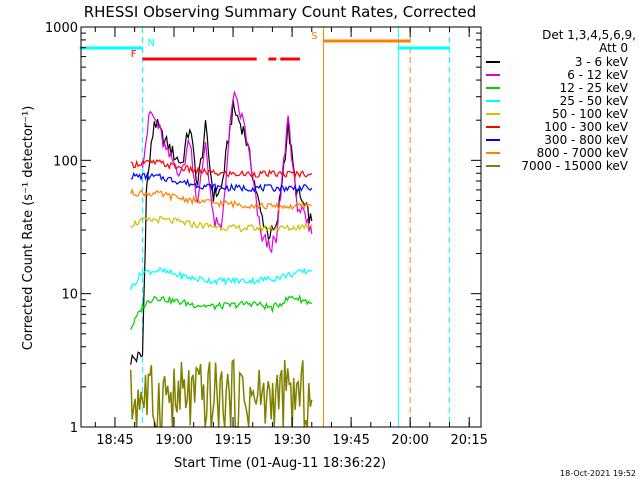 The image size is (640, 480). What do you see at coordinates (586, 140) in the screenshot?
I see `legend-label-6: 300 - 800 keV` at bounding box center [586, 140].